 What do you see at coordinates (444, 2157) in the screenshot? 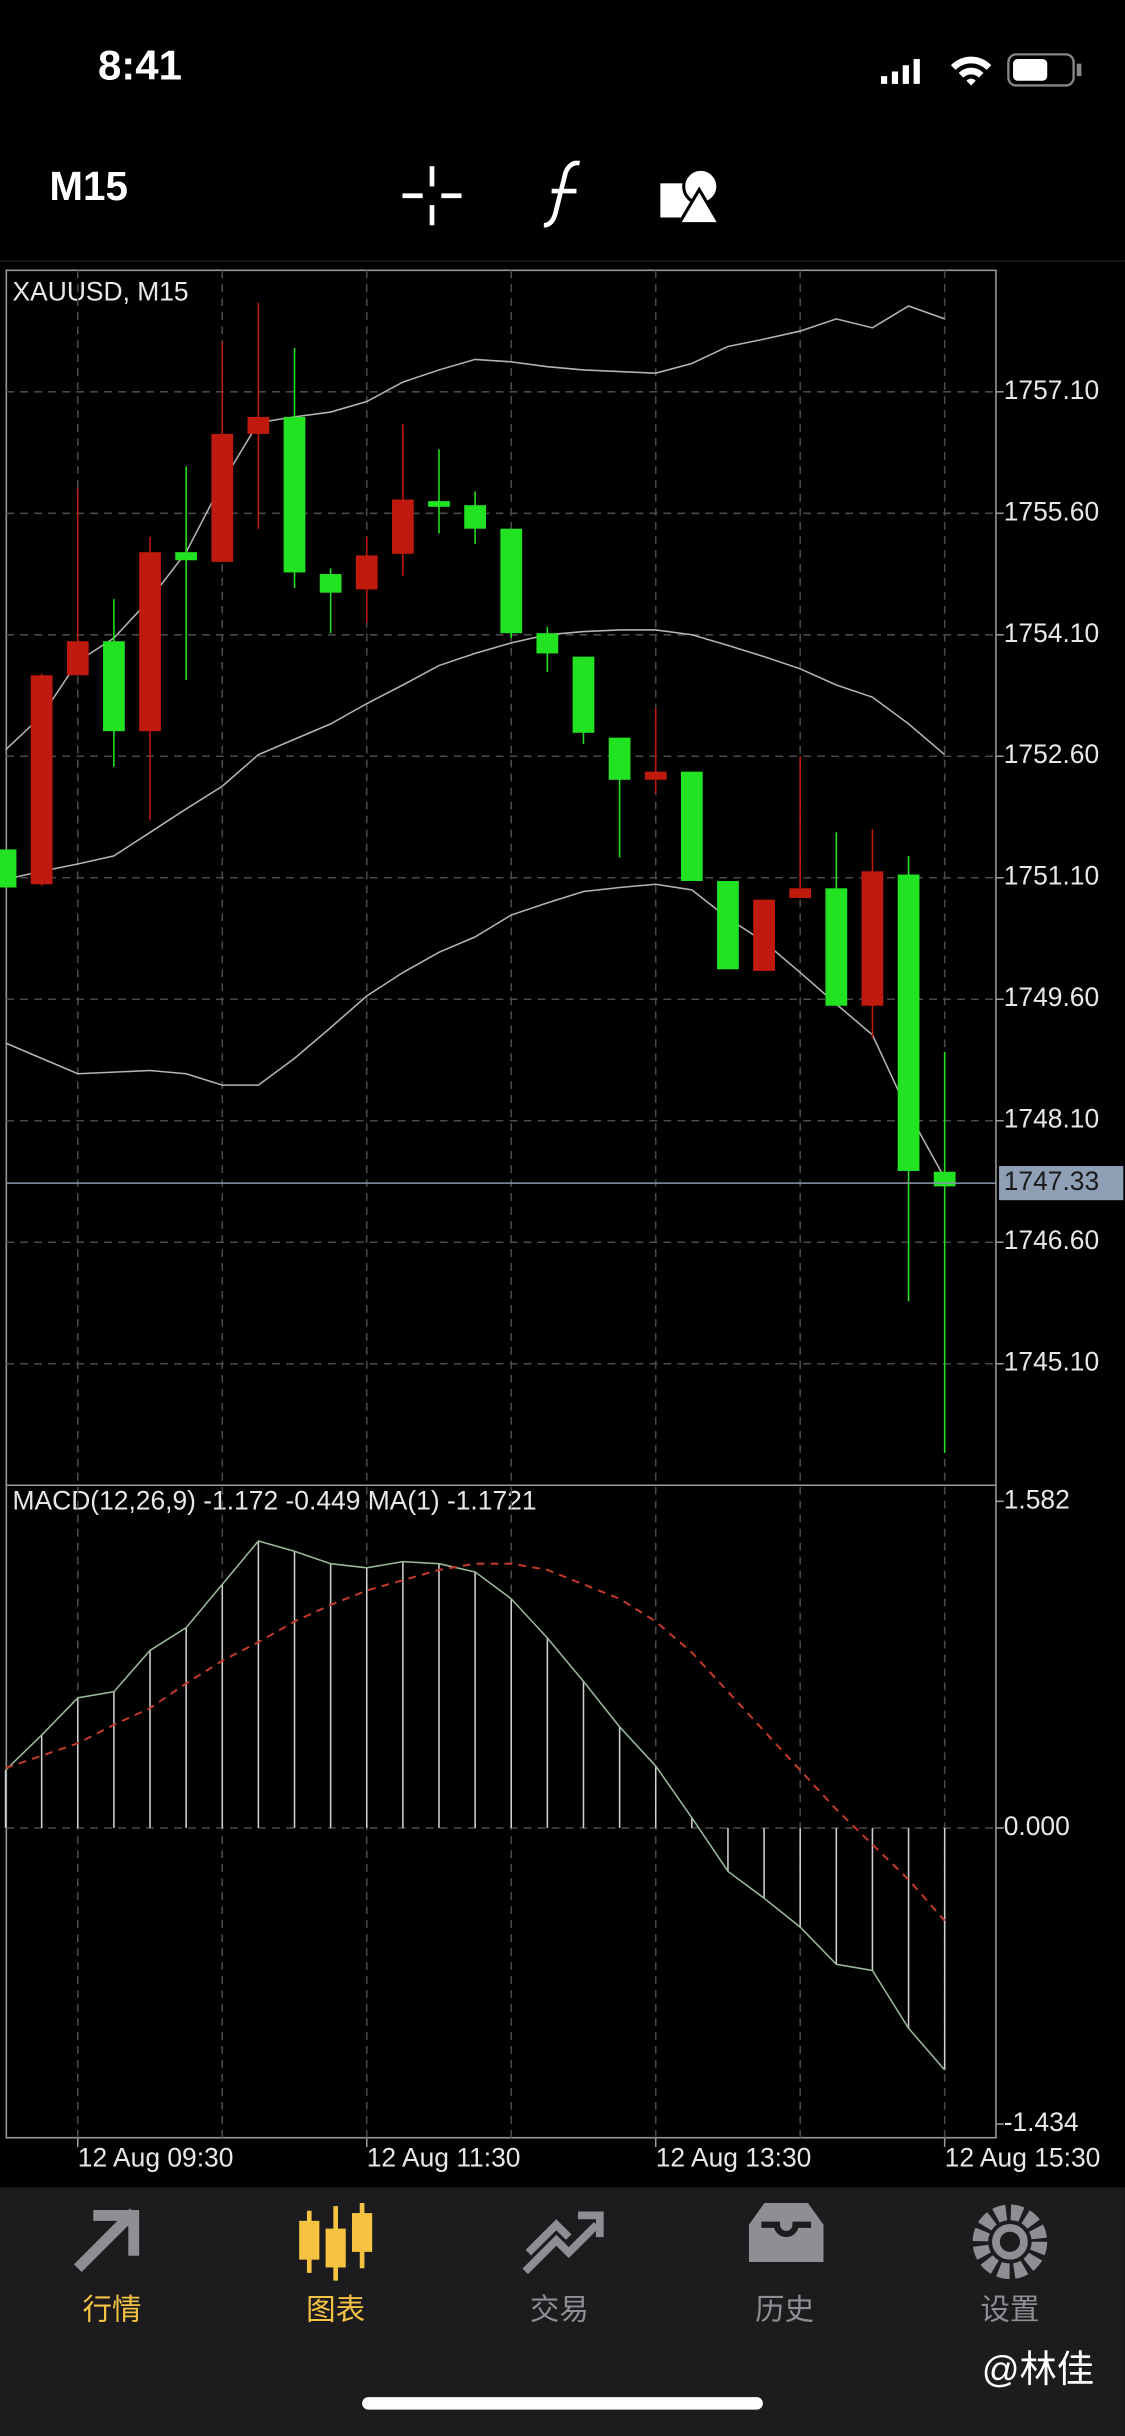
I see `x-tick-label: 12 Aug 11:30` at bounding box center [444, 2157].